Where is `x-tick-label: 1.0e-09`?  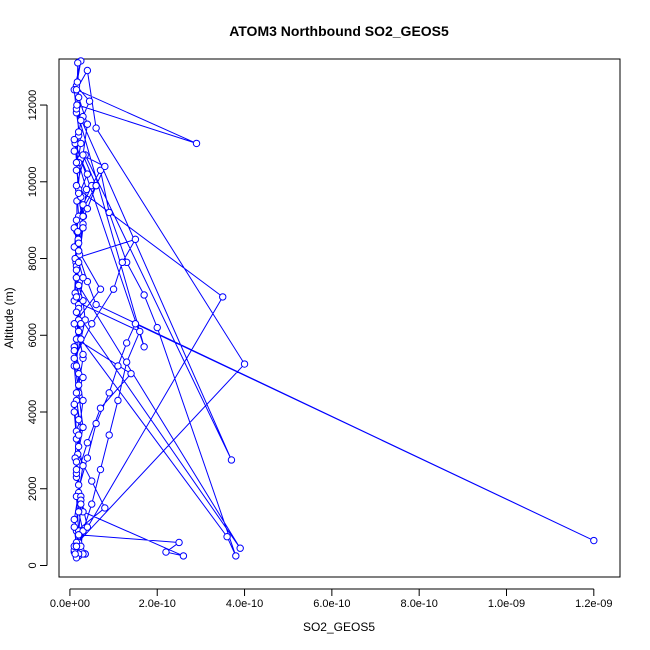 x-tick-label: 1.0e-09 is located at coordinates (506, 604).